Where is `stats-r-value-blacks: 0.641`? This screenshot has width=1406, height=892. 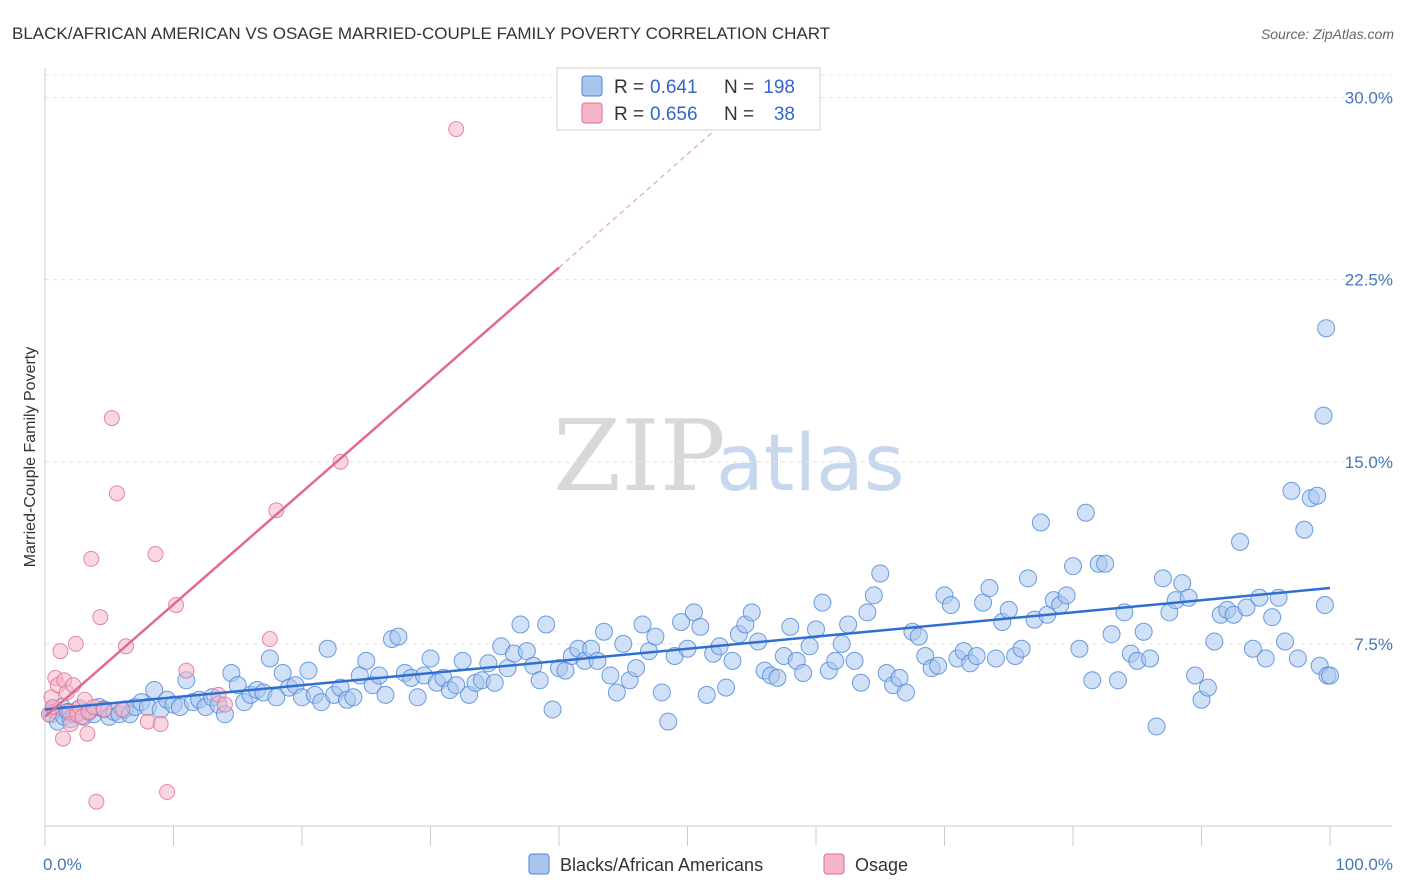
stats-r-value-blacks: 0.641 is located at coordinates (674, 87).